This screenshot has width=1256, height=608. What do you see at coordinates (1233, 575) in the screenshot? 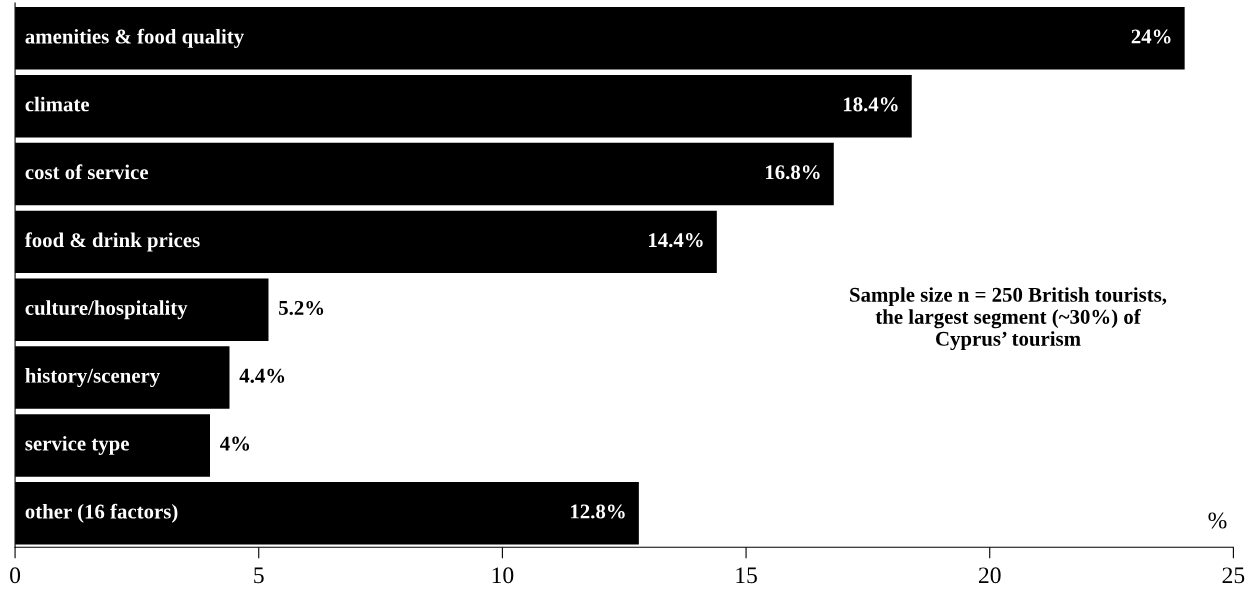
I see `x-tick-label: 25` at bounding box center [1233, 575].